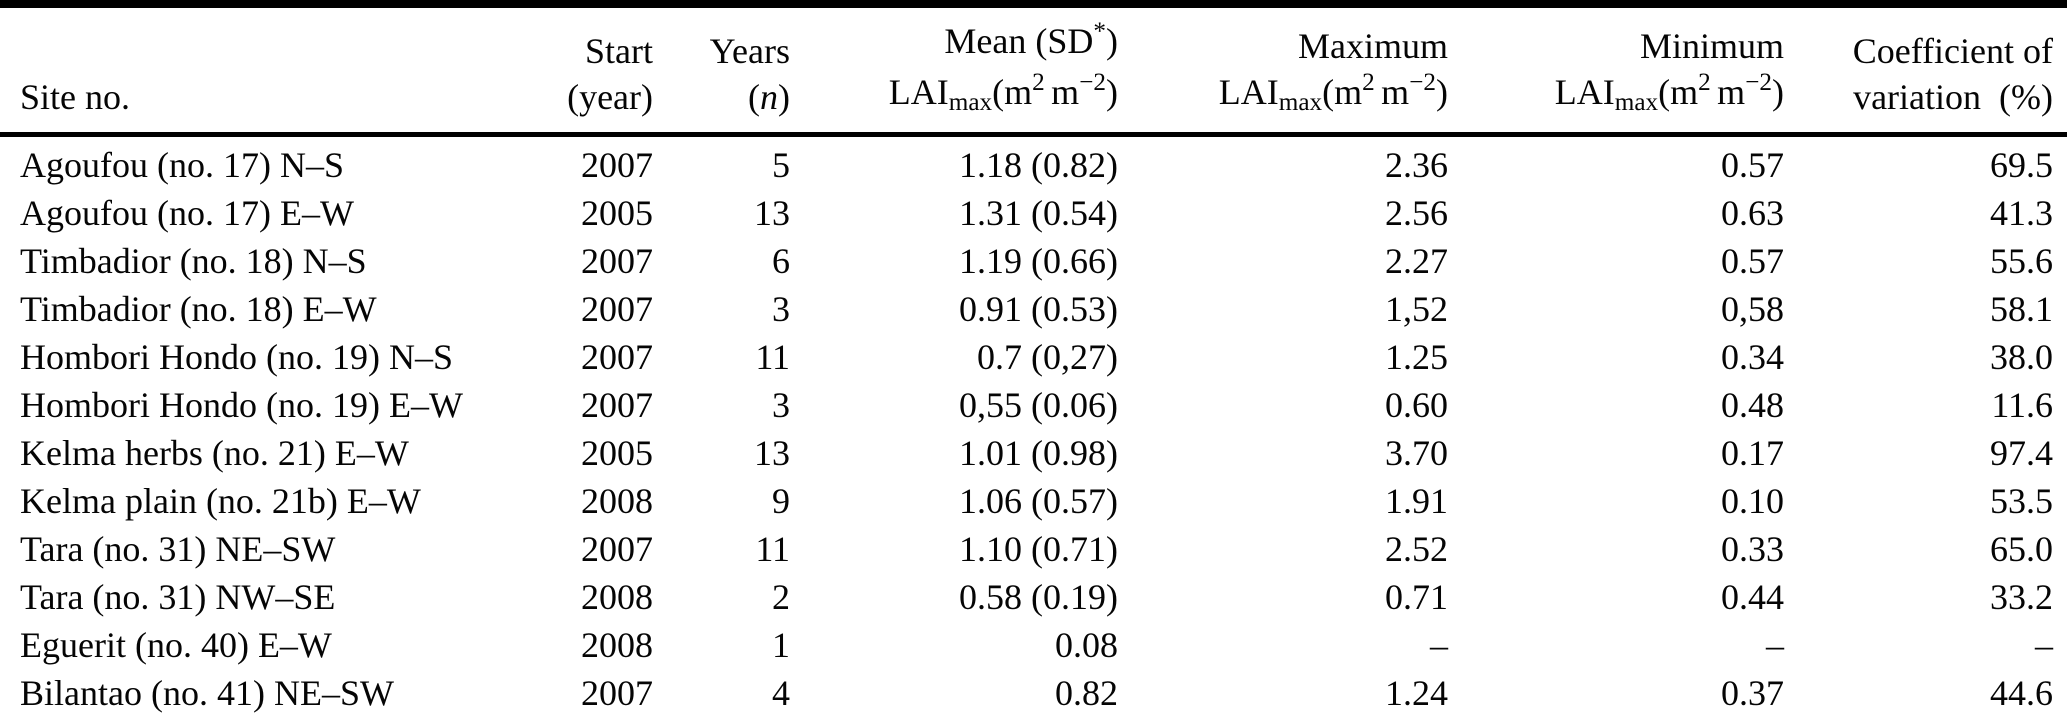 The image size is (2067, 721). Describe the element at coordinates (178, 549) in the screenshot. I see `cell-site: Tara (no. 31) NE–SW` at that location.